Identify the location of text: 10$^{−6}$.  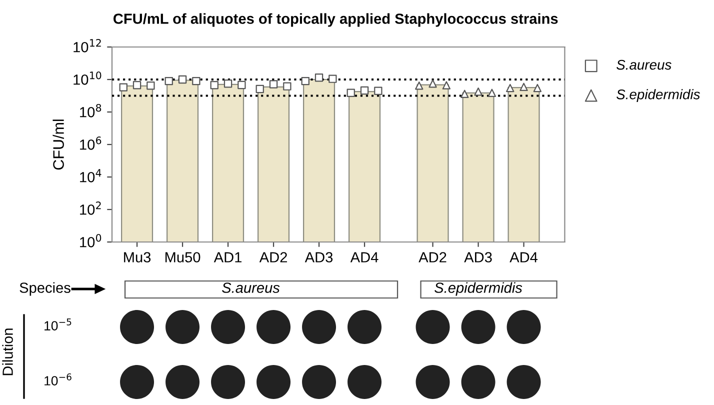
(58, 379).